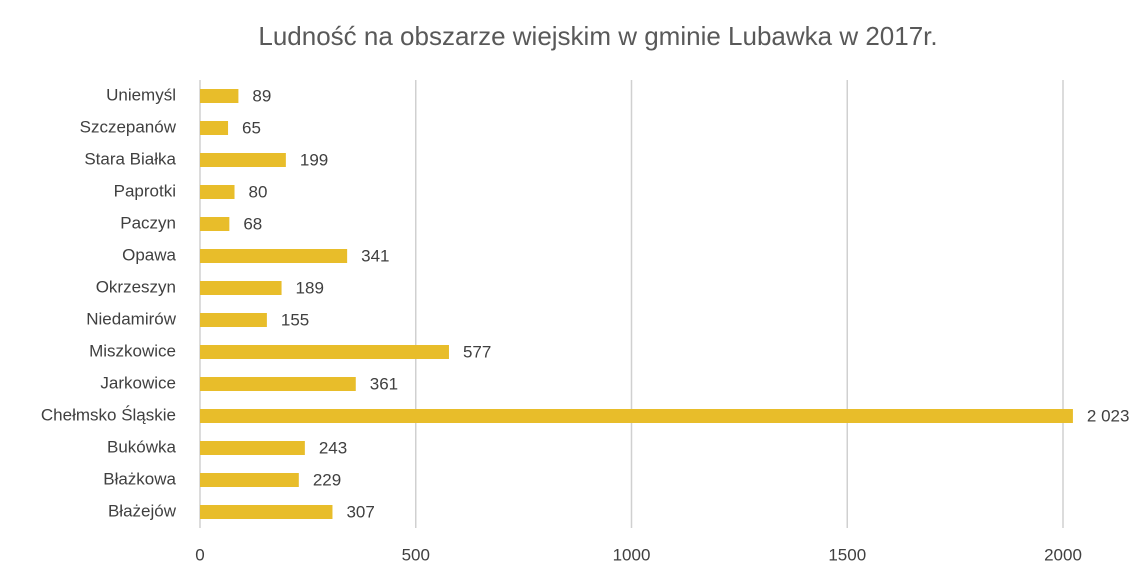 The height and width of the screenshot is (567, 1145). Describe the element at coordinates (295, 319) in the screenshot. I see `data-label: 155` at that location.